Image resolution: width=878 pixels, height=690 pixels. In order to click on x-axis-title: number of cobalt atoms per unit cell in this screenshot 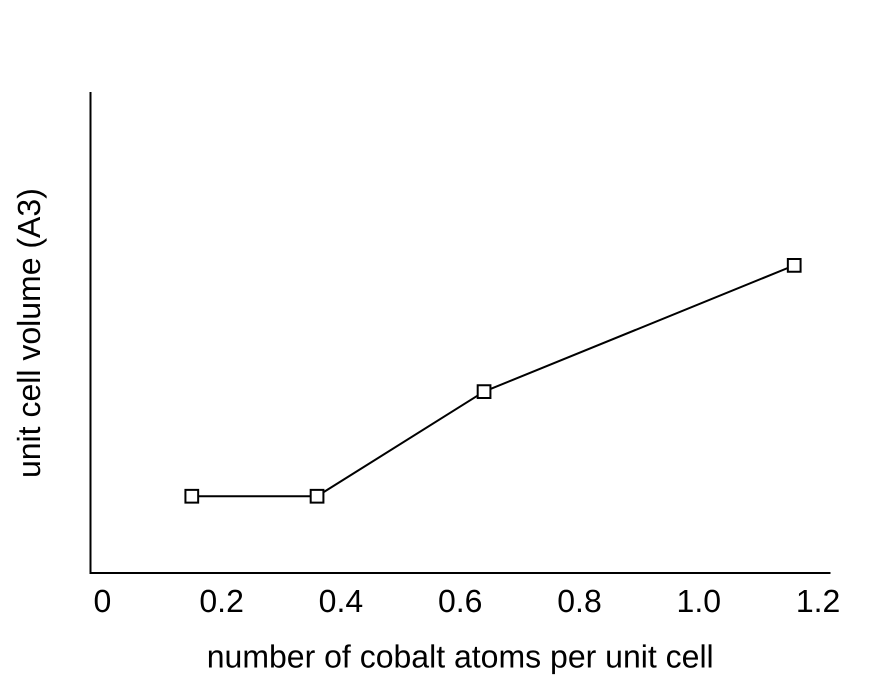, I will do `click(460, 656)`.